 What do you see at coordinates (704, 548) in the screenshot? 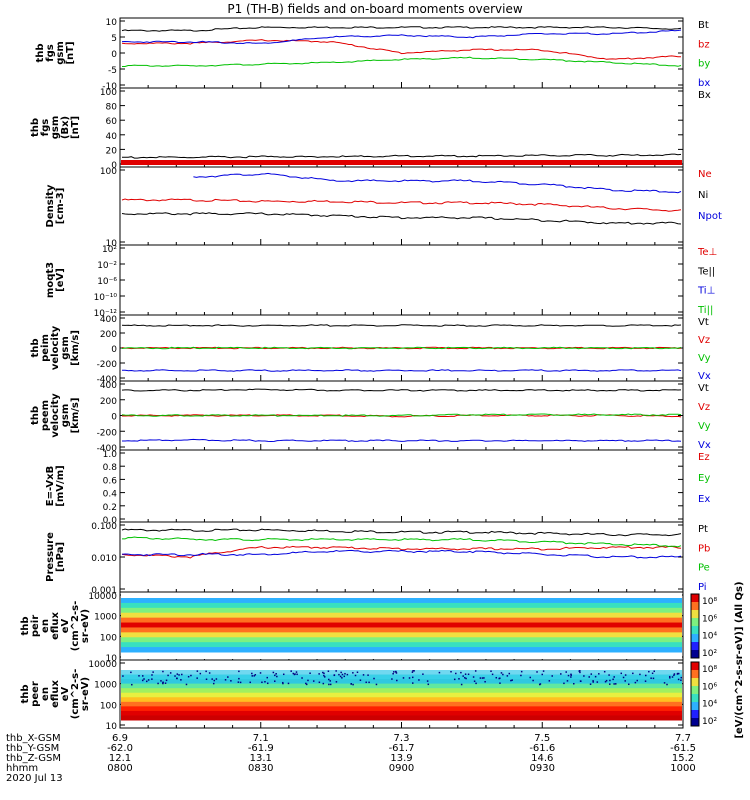
I see `legend-Pb: Pb` at bounding box center [704, 548].